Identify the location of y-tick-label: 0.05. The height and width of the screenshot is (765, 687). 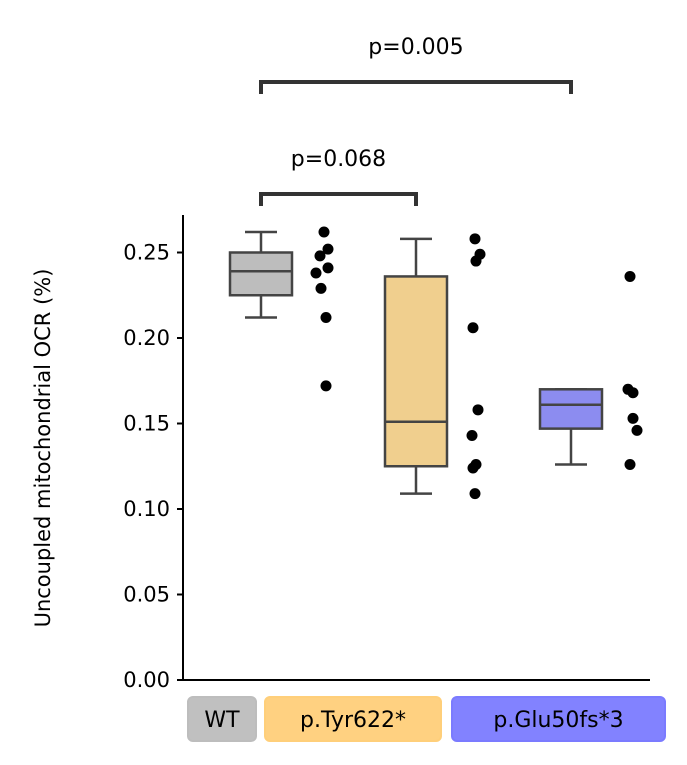
(146, 595).